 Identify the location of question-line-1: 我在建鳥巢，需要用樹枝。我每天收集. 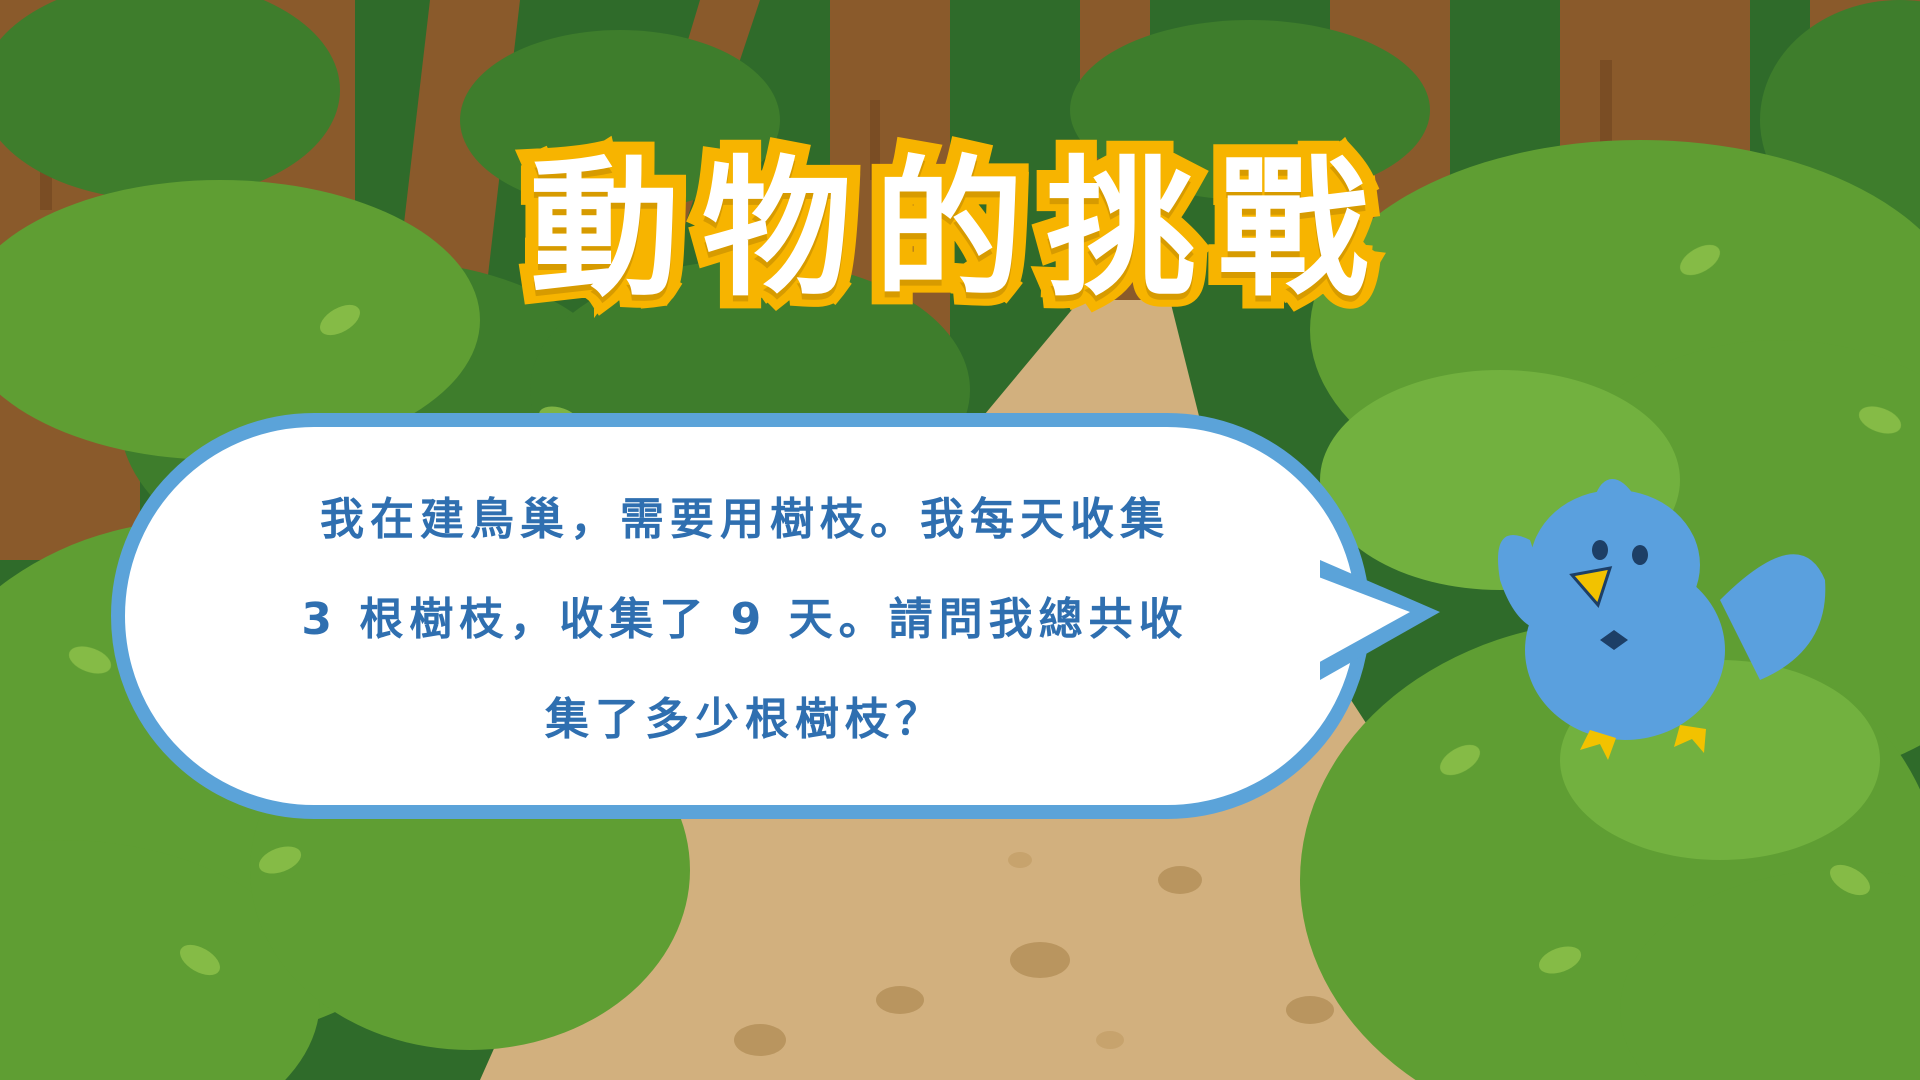
(745, 519).